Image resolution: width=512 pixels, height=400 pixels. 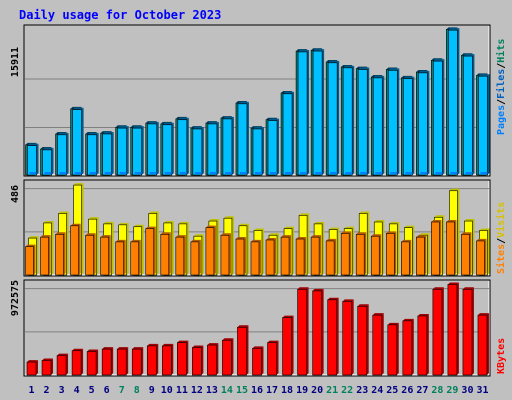 I want to click on day-label-18: 18, so click(x=287, y=390).